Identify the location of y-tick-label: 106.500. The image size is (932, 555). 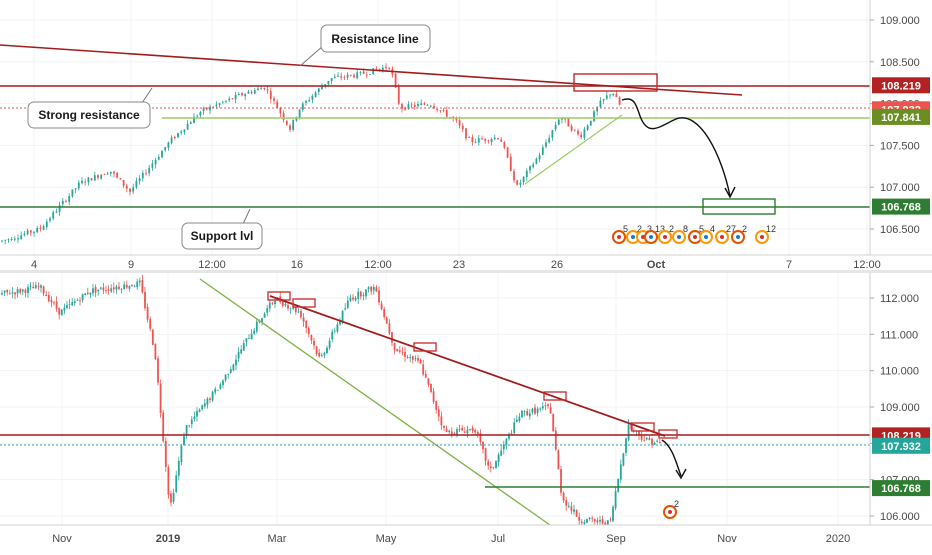
(900, 230).